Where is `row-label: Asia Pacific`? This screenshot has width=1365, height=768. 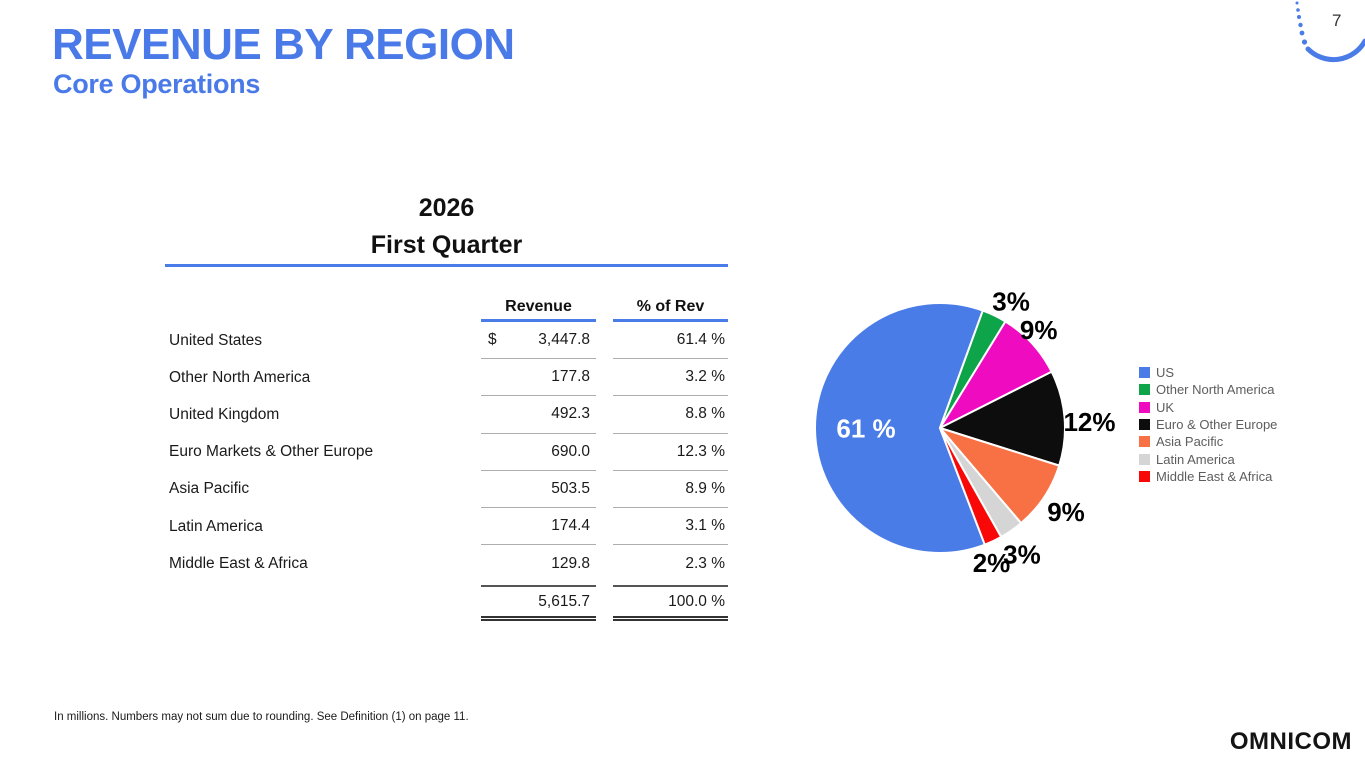
row-label: Asia Pacific is located at coordinates (209, 489).